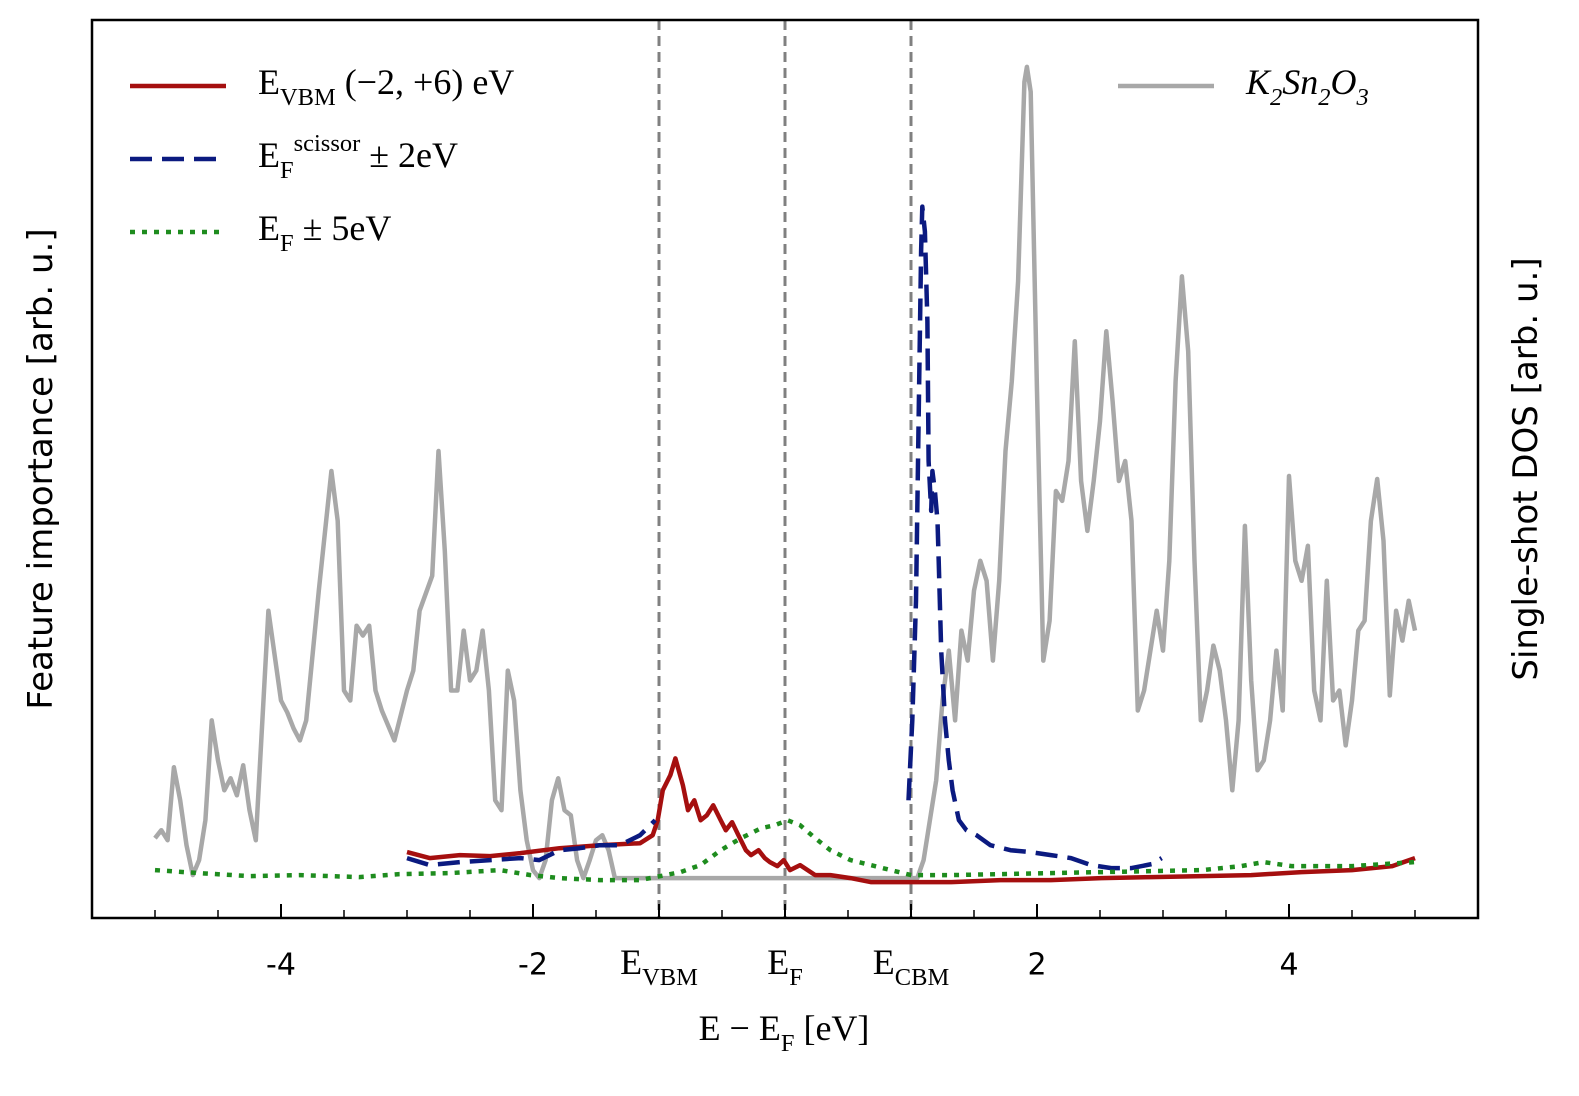  Describe the element at coordinates (358, 157) in the screenshot. I see `legend-label: EFscissor ± 2eV` at that location.